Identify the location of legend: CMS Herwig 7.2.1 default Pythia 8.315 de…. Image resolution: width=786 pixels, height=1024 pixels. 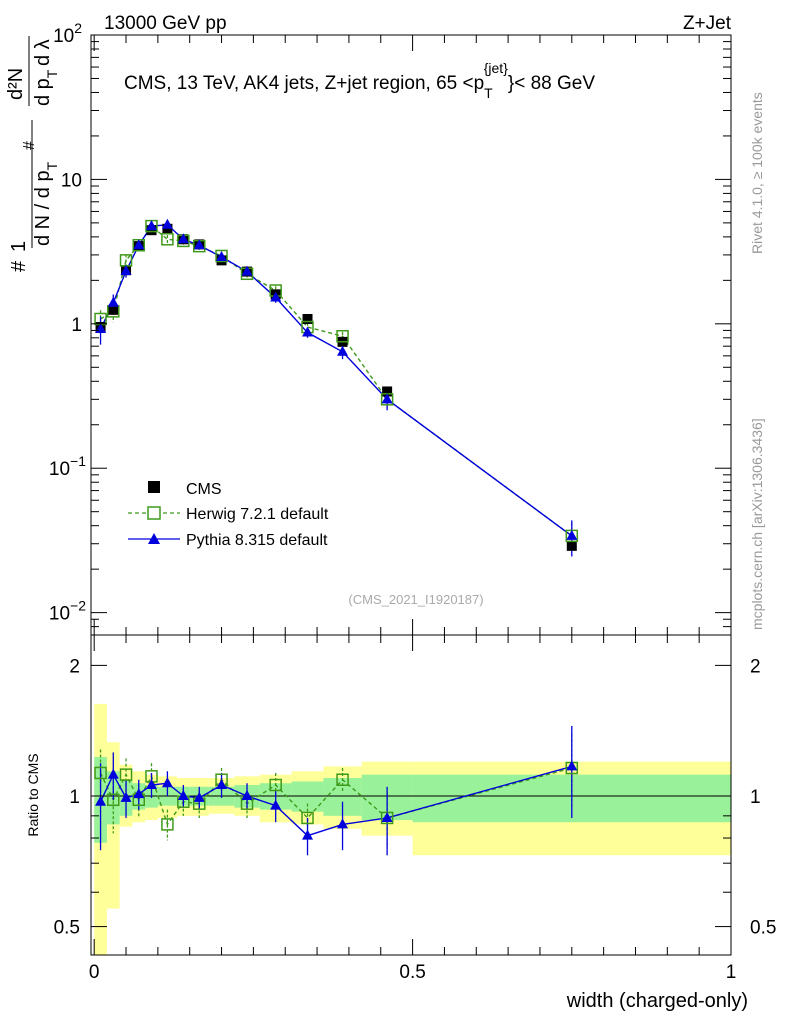
(228, 515).